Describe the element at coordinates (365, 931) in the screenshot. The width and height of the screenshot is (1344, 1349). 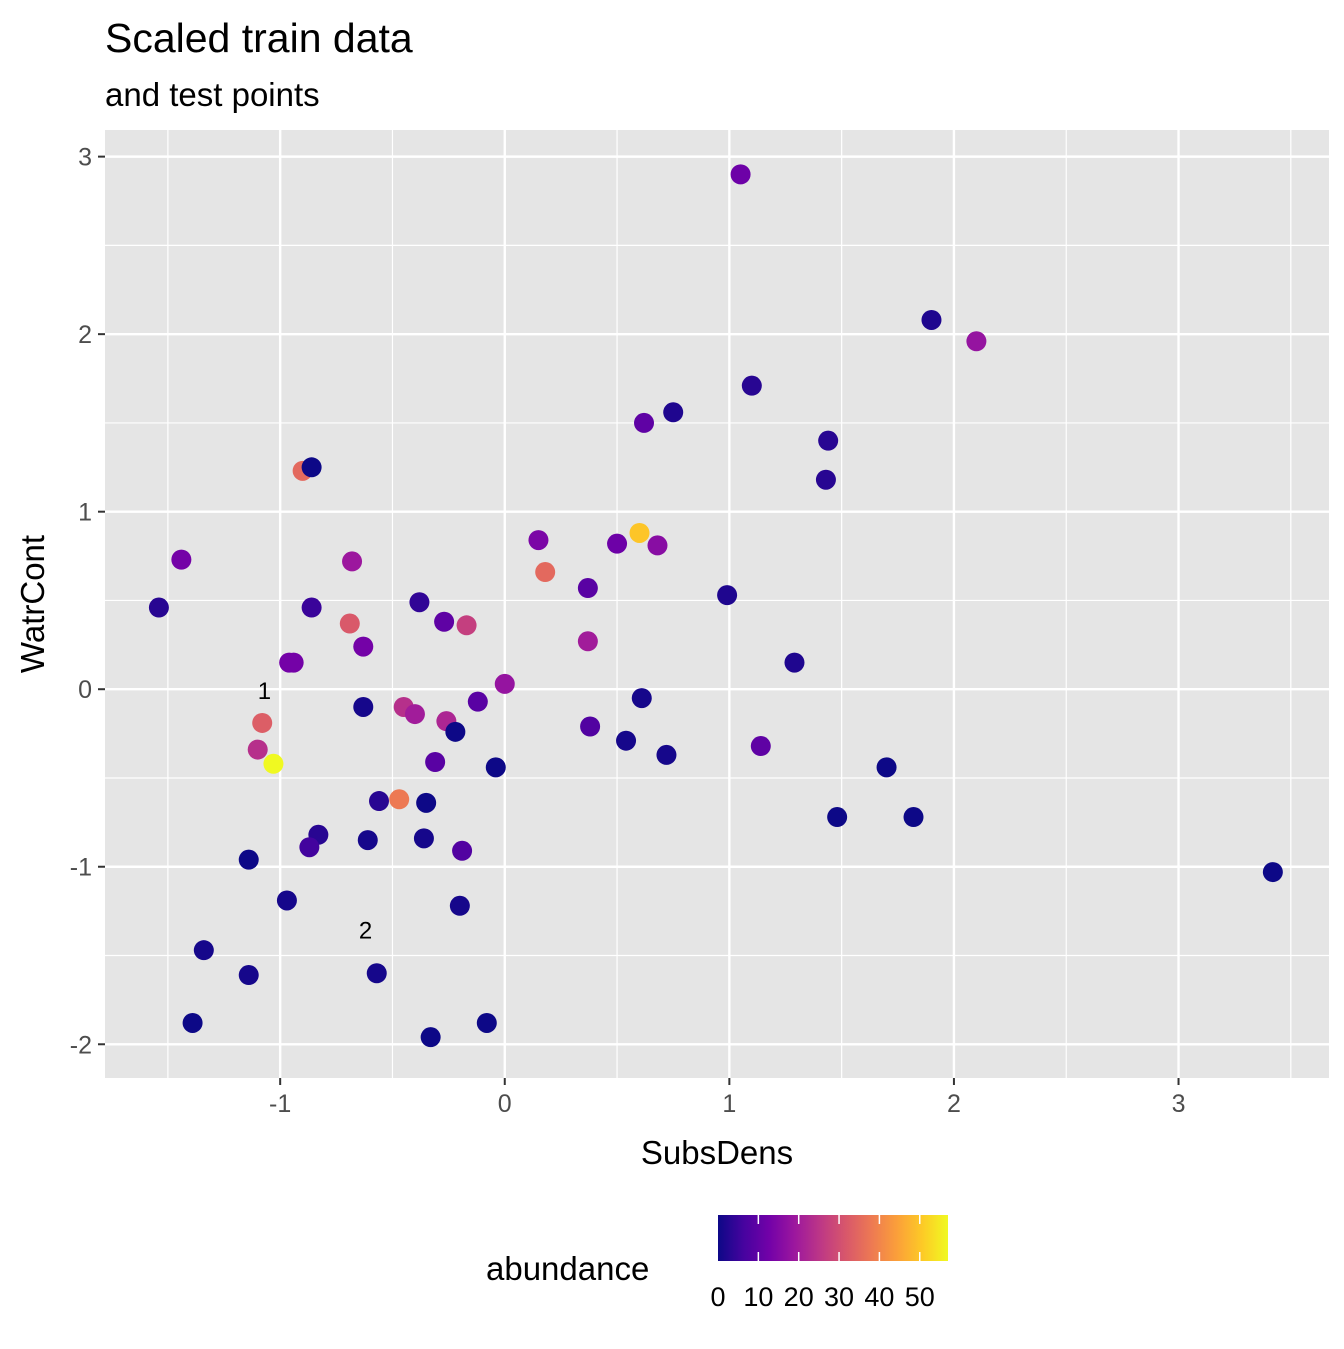
I see `point-annotation: 2` at that location.